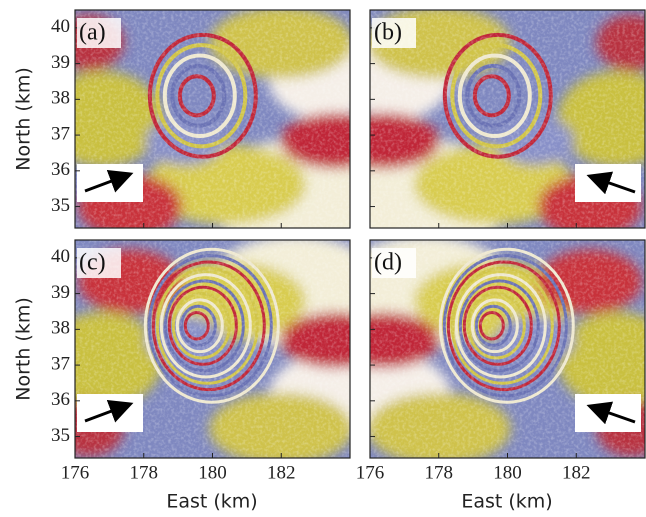 The height and width of the screenshot is (517, 646). I want to click on panel-label: (c), so click(92, 263).